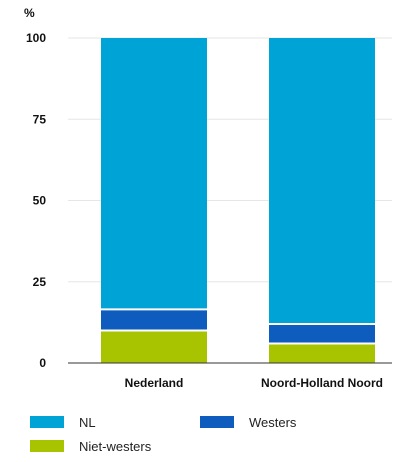  Describe the element at coordinates (217, 422) in the screenshot. I see `legend-swatch-westers` at that location.